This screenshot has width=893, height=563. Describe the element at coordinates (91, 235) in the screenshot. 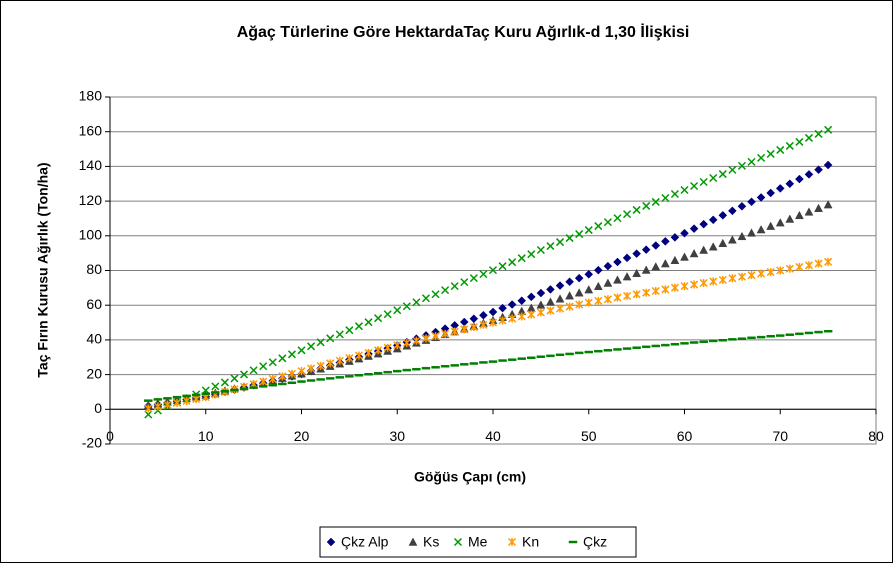

I see `y-tick-label: 100` at that location.